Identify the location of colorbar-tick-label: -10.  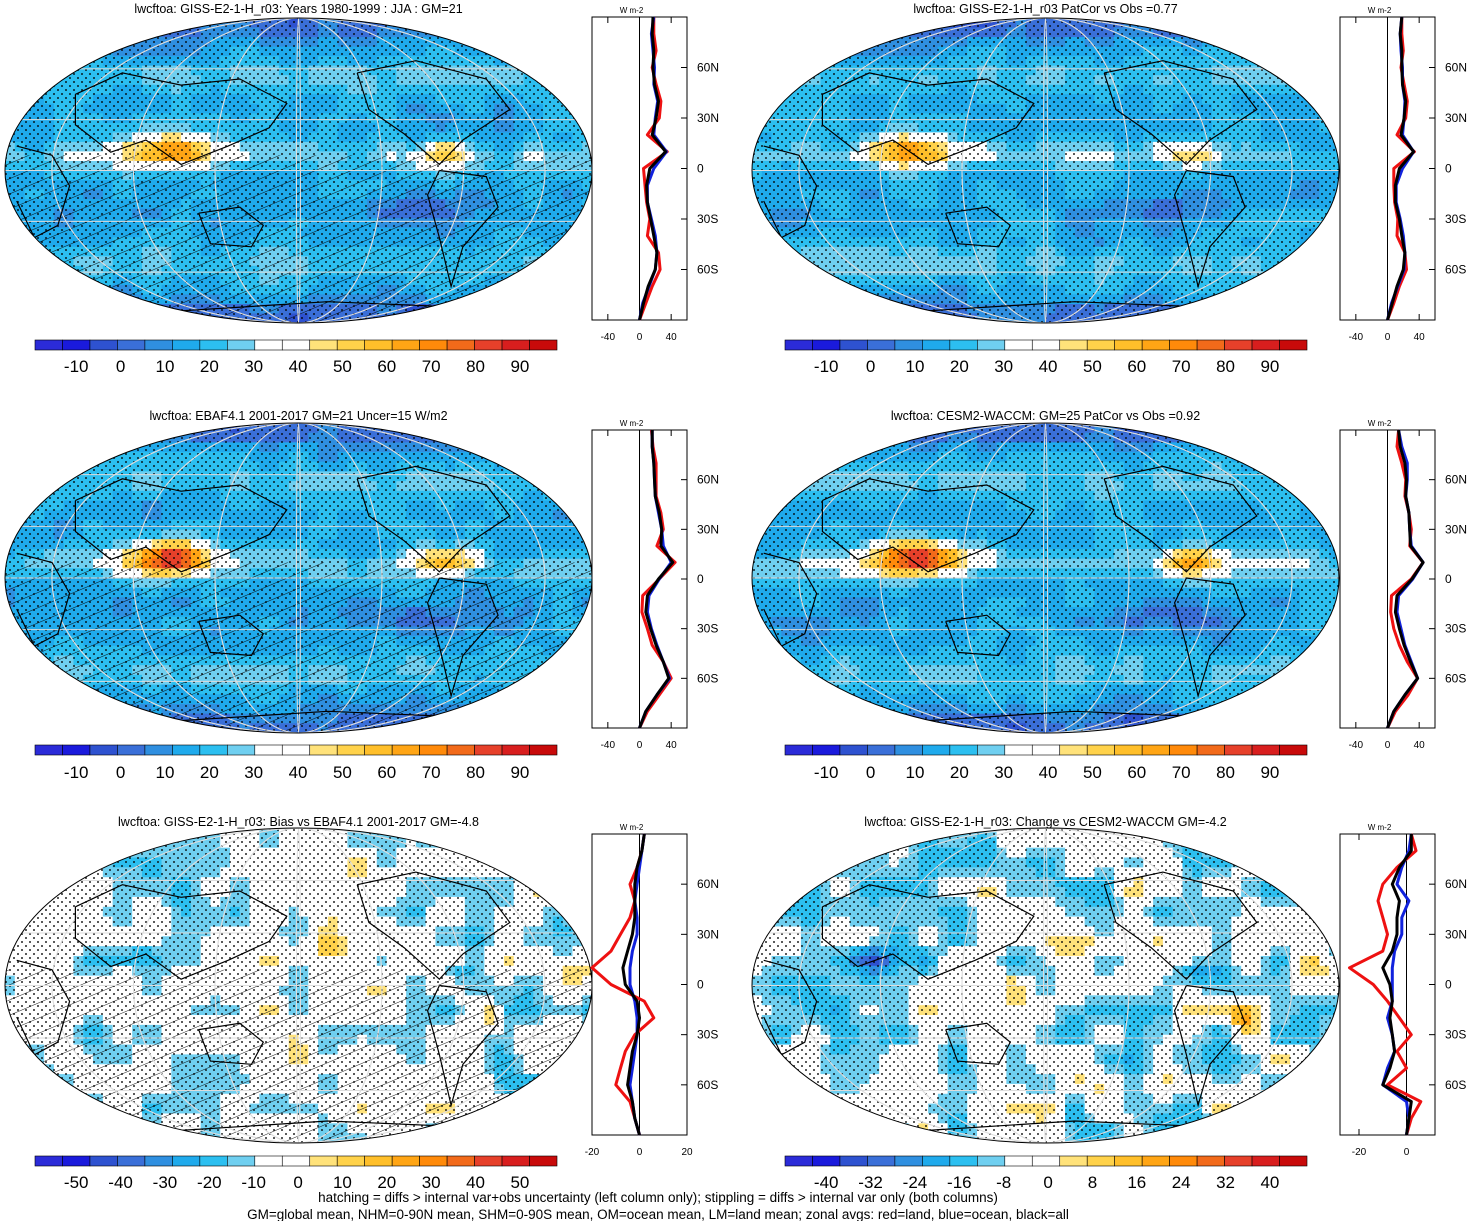
(76, 366).